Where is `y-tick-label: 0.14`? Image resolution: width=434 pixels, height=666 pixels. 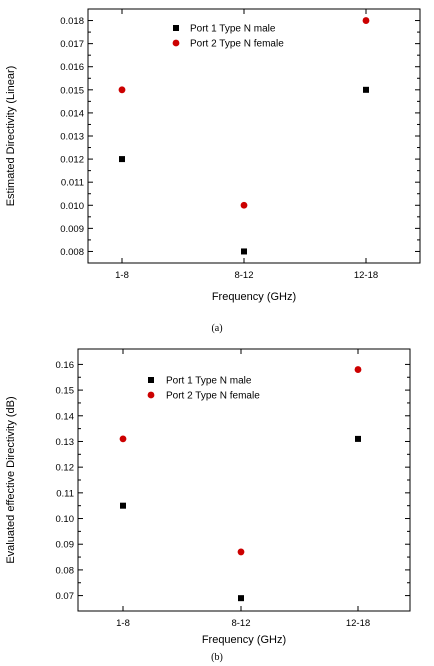 y-tick-label: 0.14 is located at coordinates (65, 416).